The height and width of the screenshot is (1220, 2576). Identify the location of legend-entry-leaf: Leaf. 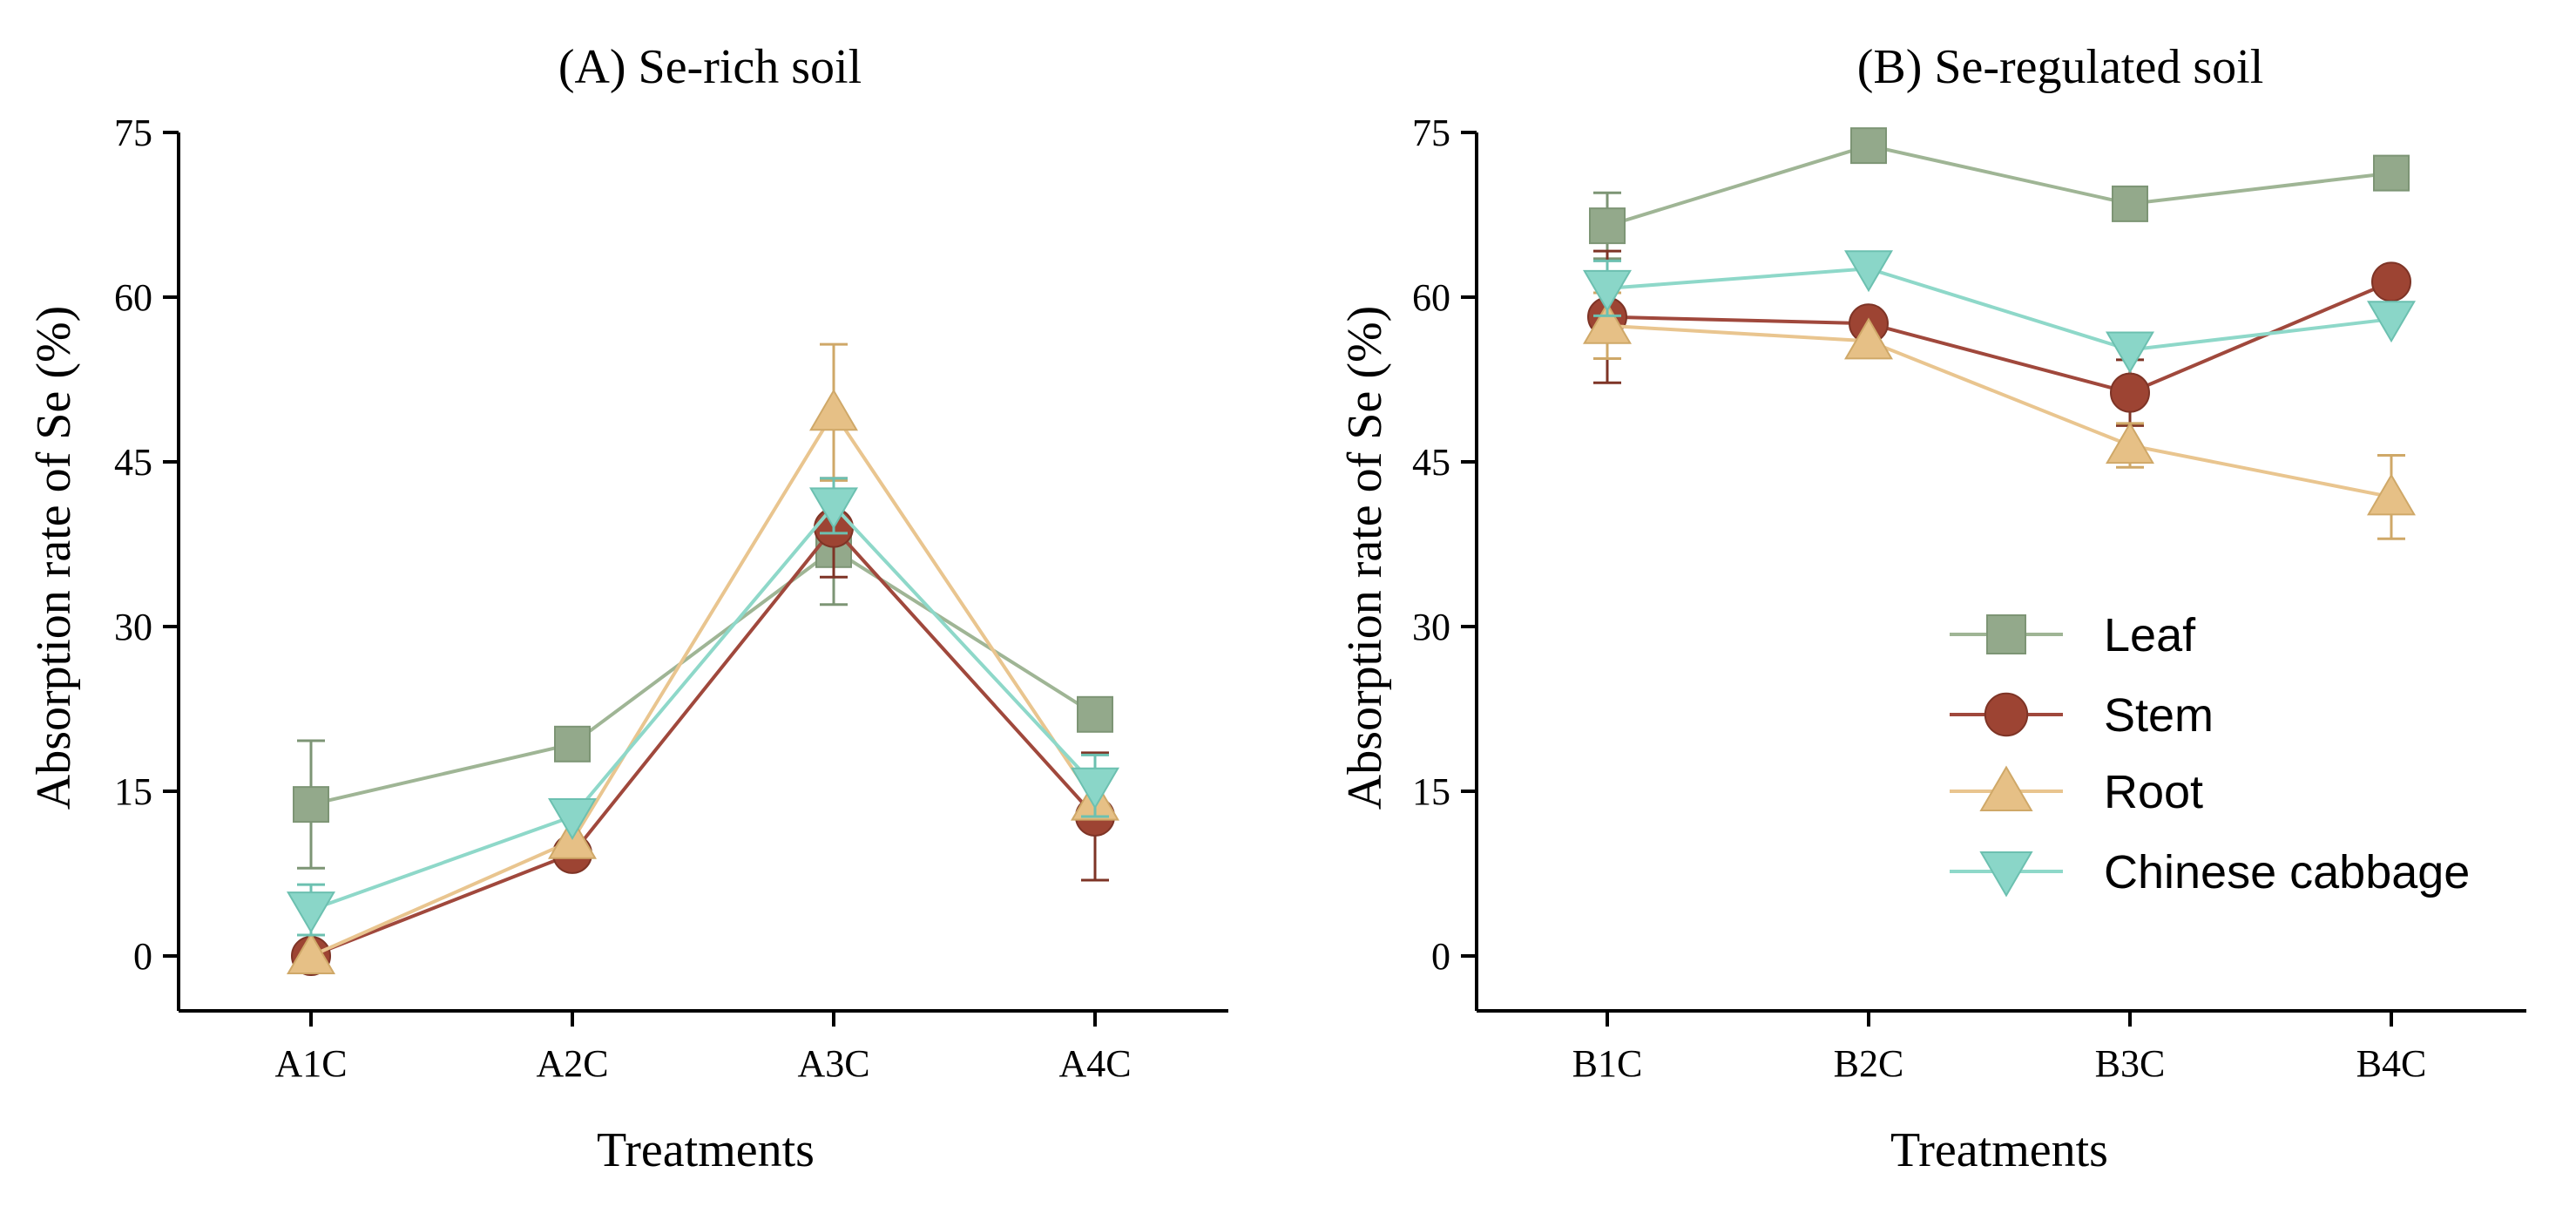
(2073, 635).